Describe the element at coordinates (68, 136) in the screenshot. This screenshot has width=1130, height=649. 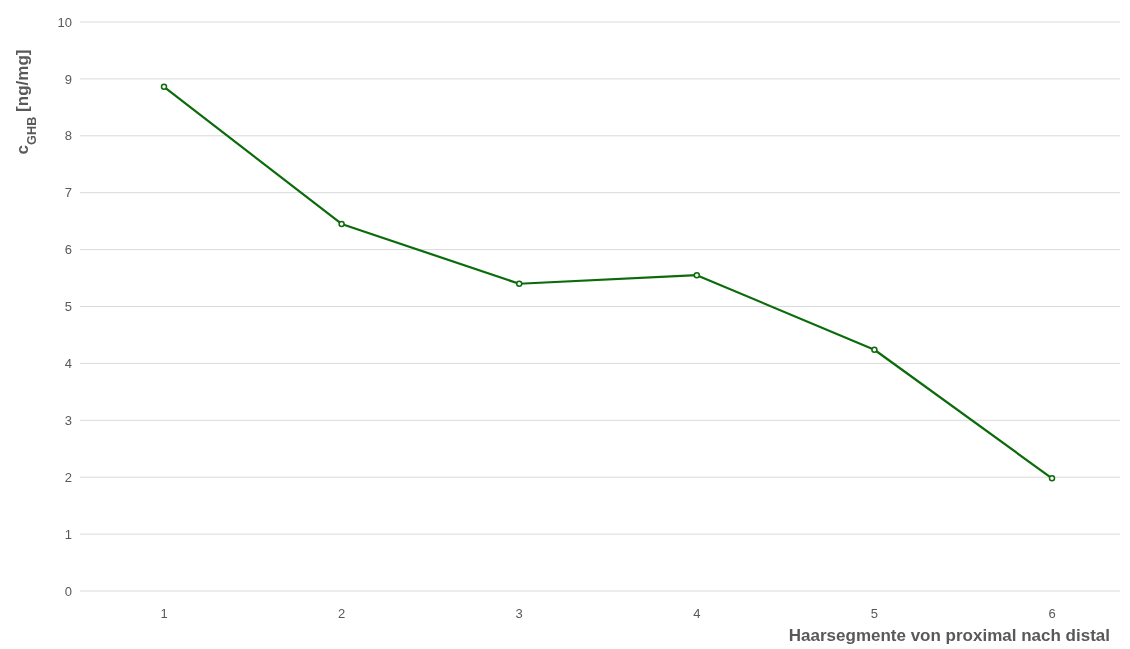
I see `y-tick-label: 8` at that location.